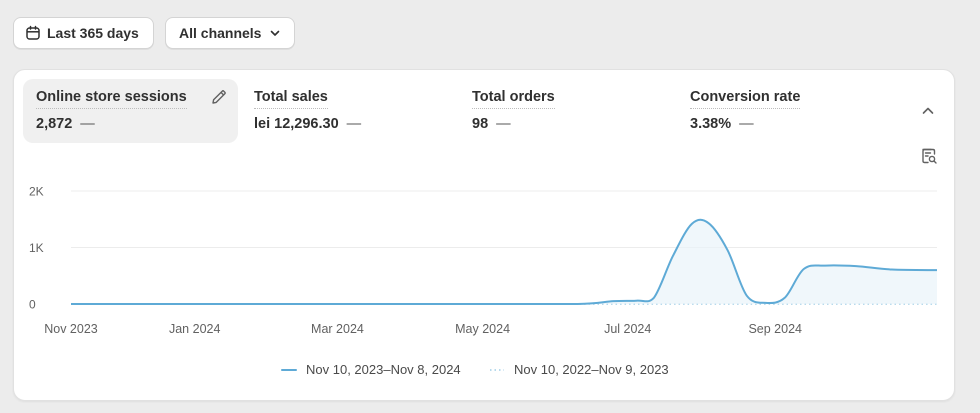 The height and width of the screenshot is (413, 980). What do you see at coordinates (291, 98) in the screenshot?
I see `metric-label: Total sales` at bounding box center [291, 98].